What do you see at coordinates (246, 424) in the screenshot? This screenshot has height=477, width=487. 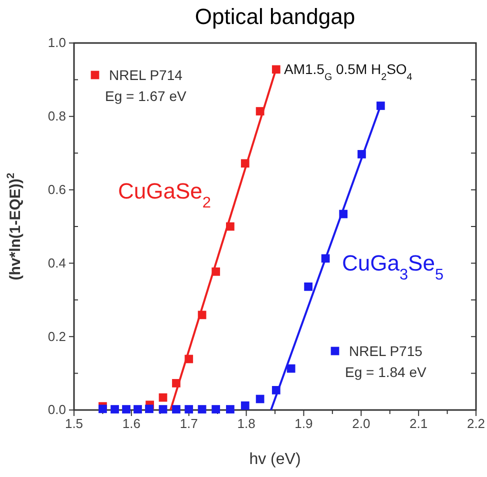 I see `x-tick-label: 1.8` at bounding box center [246, 424].